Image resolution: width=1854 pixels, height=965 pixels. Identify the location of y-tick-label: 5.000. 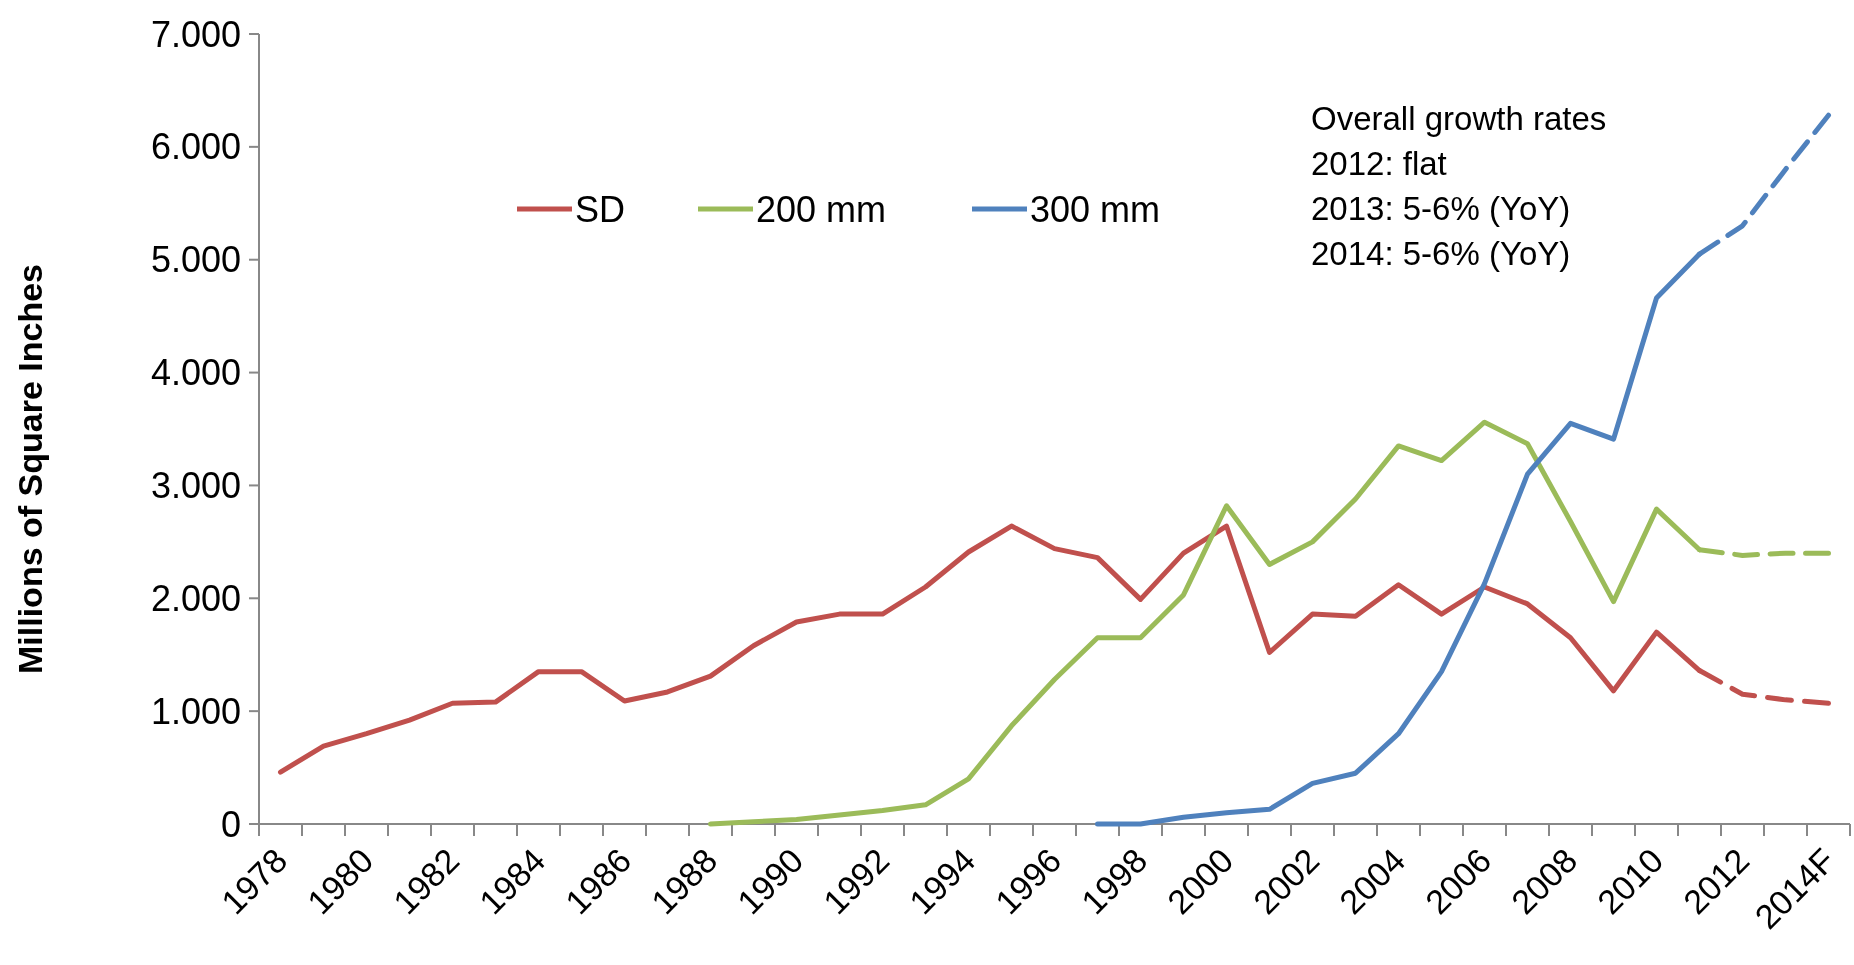
(195, 260).